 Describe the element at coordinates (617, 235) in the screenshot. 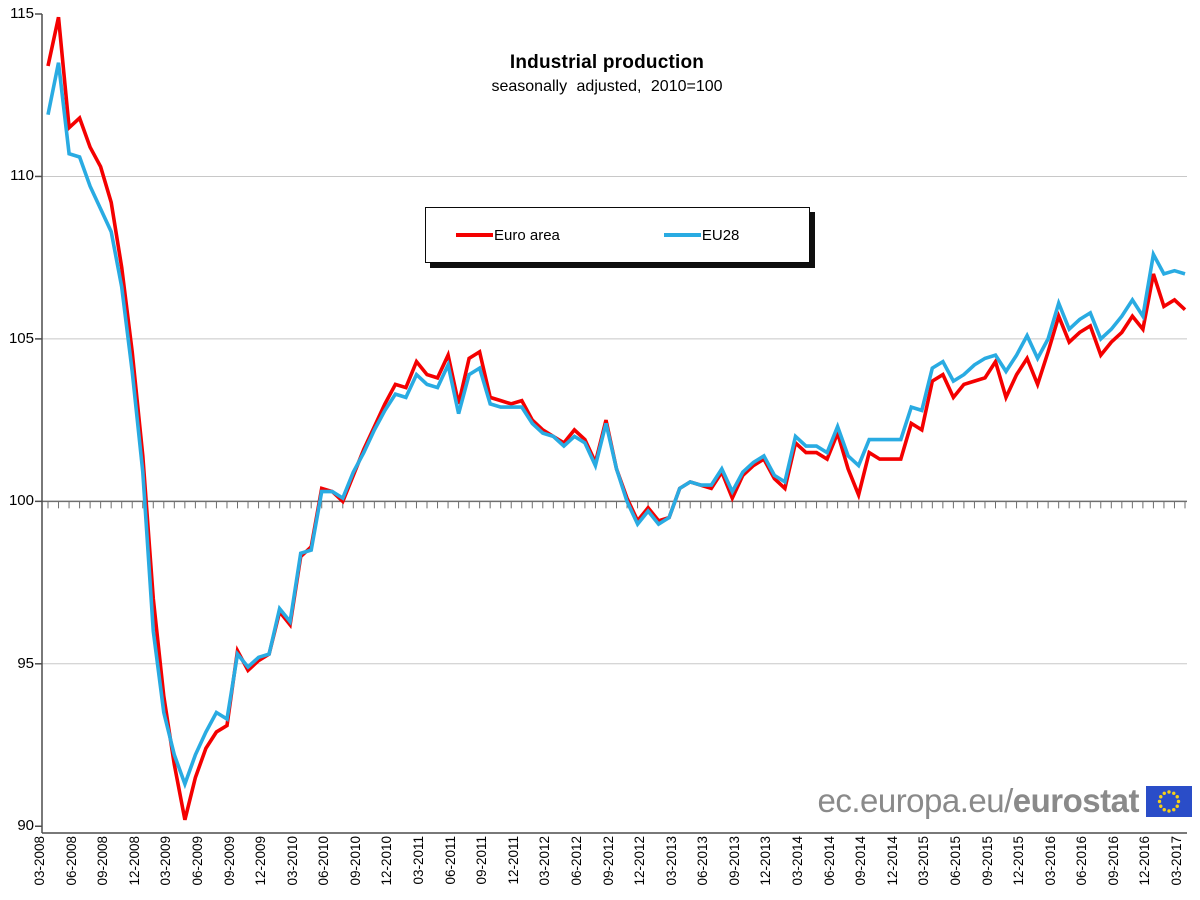

I see `legend-box: Euro area EU28` at that location.